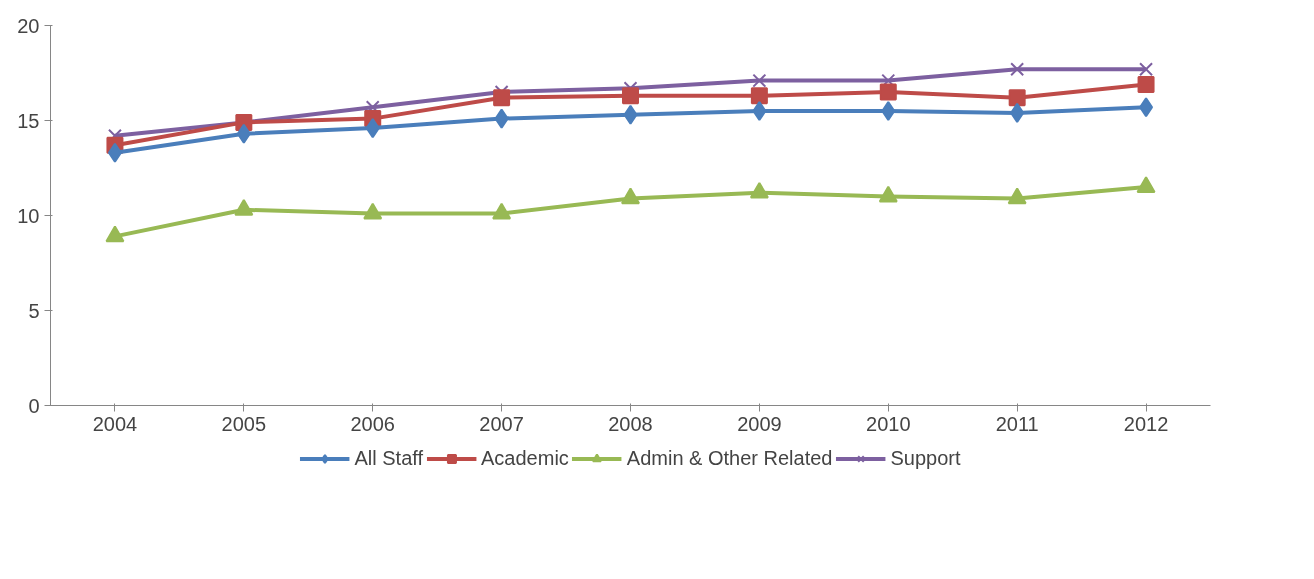  What do you see at coordinates (888, 423) in the screenshot?
I see `x-tick-label: 2010` at bounding box center [888, 423].